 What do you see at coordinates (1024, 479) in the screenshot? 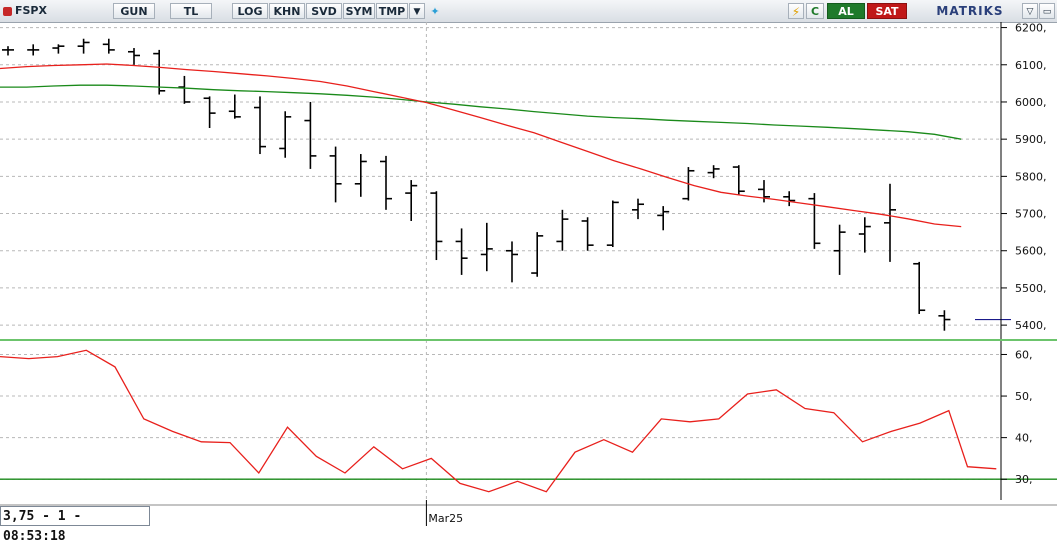
I see `rsi-tick-label: 30,` at bounding box center [1024, 479].